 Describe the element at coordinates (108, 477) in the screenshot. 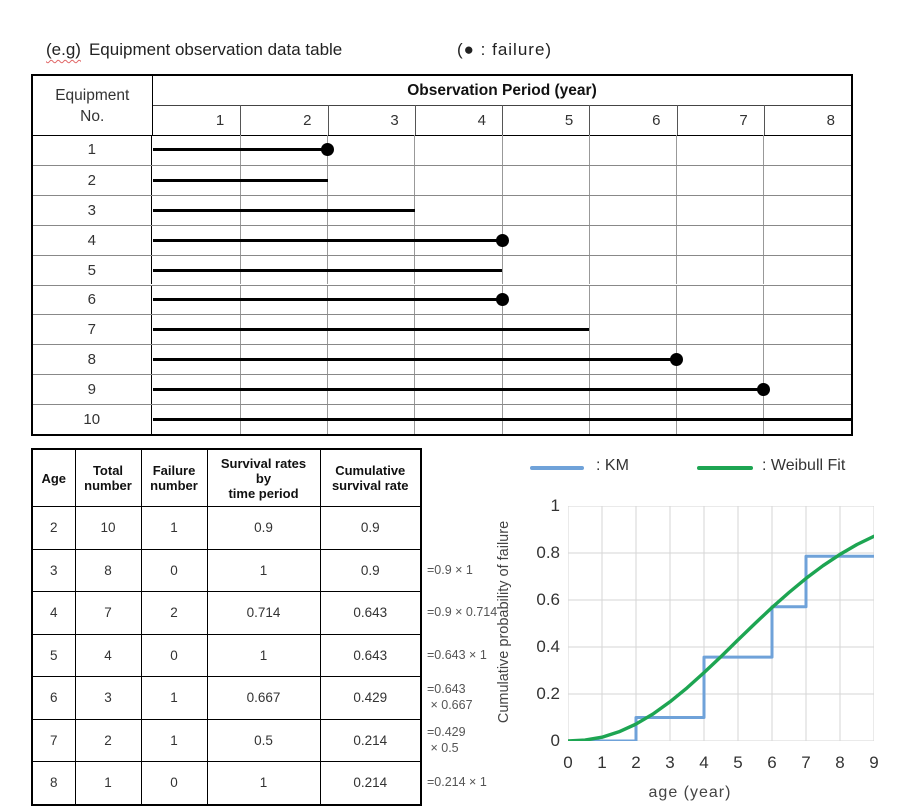

I see `table-header-cell: Total number` at that location.